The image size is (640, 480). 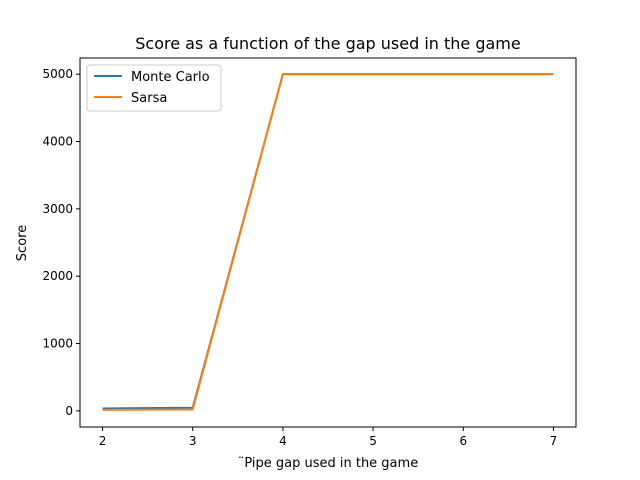 I want to click on x-tick-label: 6, so click(x=463, y=441).